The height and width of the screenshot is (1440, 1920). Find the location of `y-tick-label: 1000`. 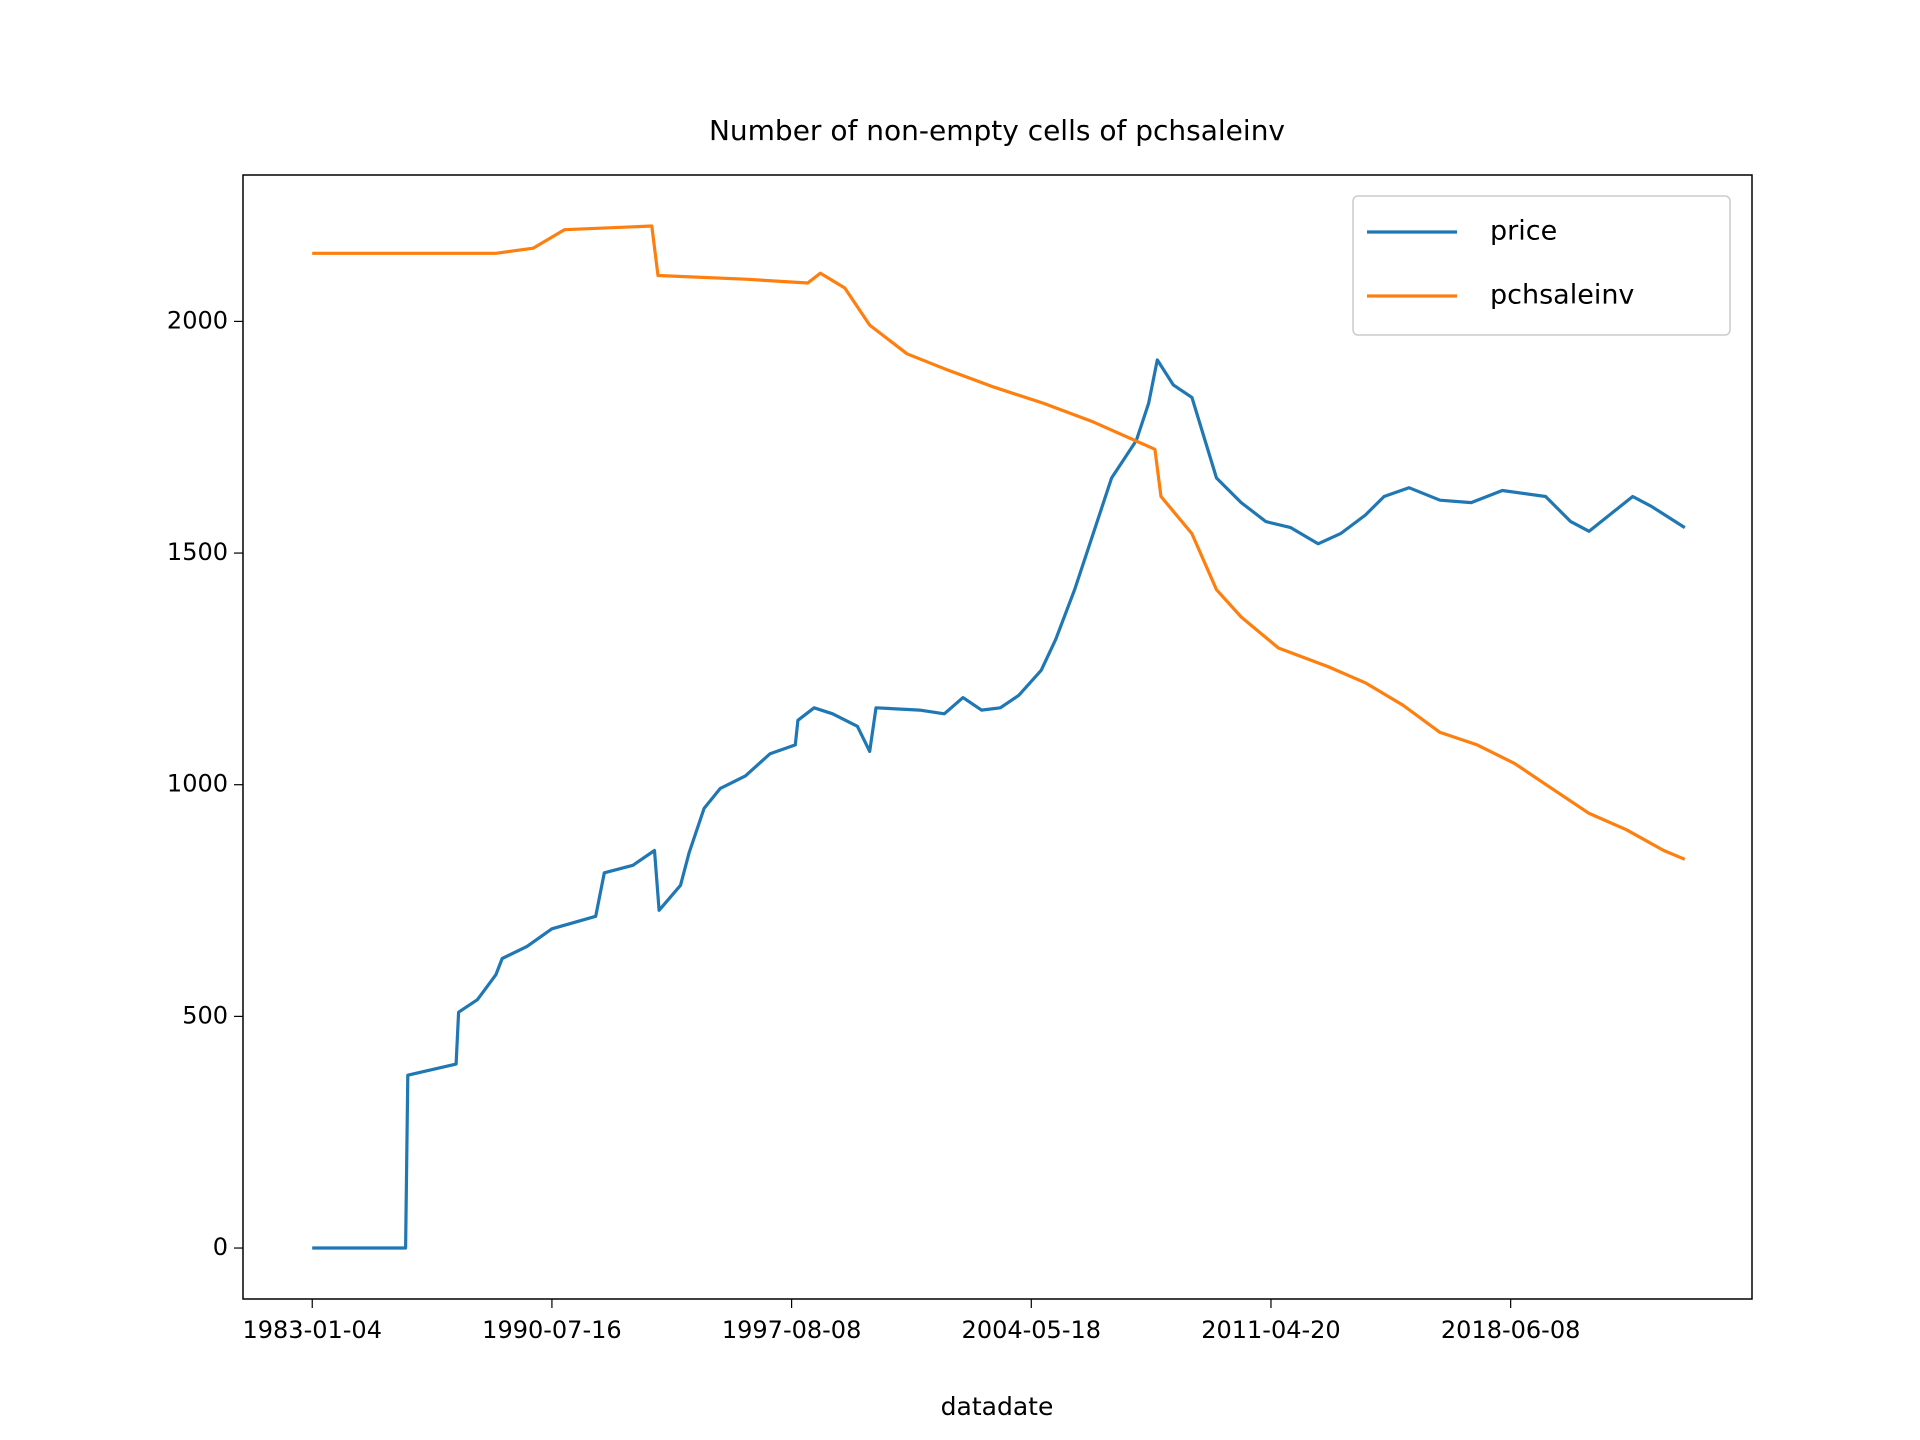

y-tick-label: 1000 is located at coordinates (197, 784).